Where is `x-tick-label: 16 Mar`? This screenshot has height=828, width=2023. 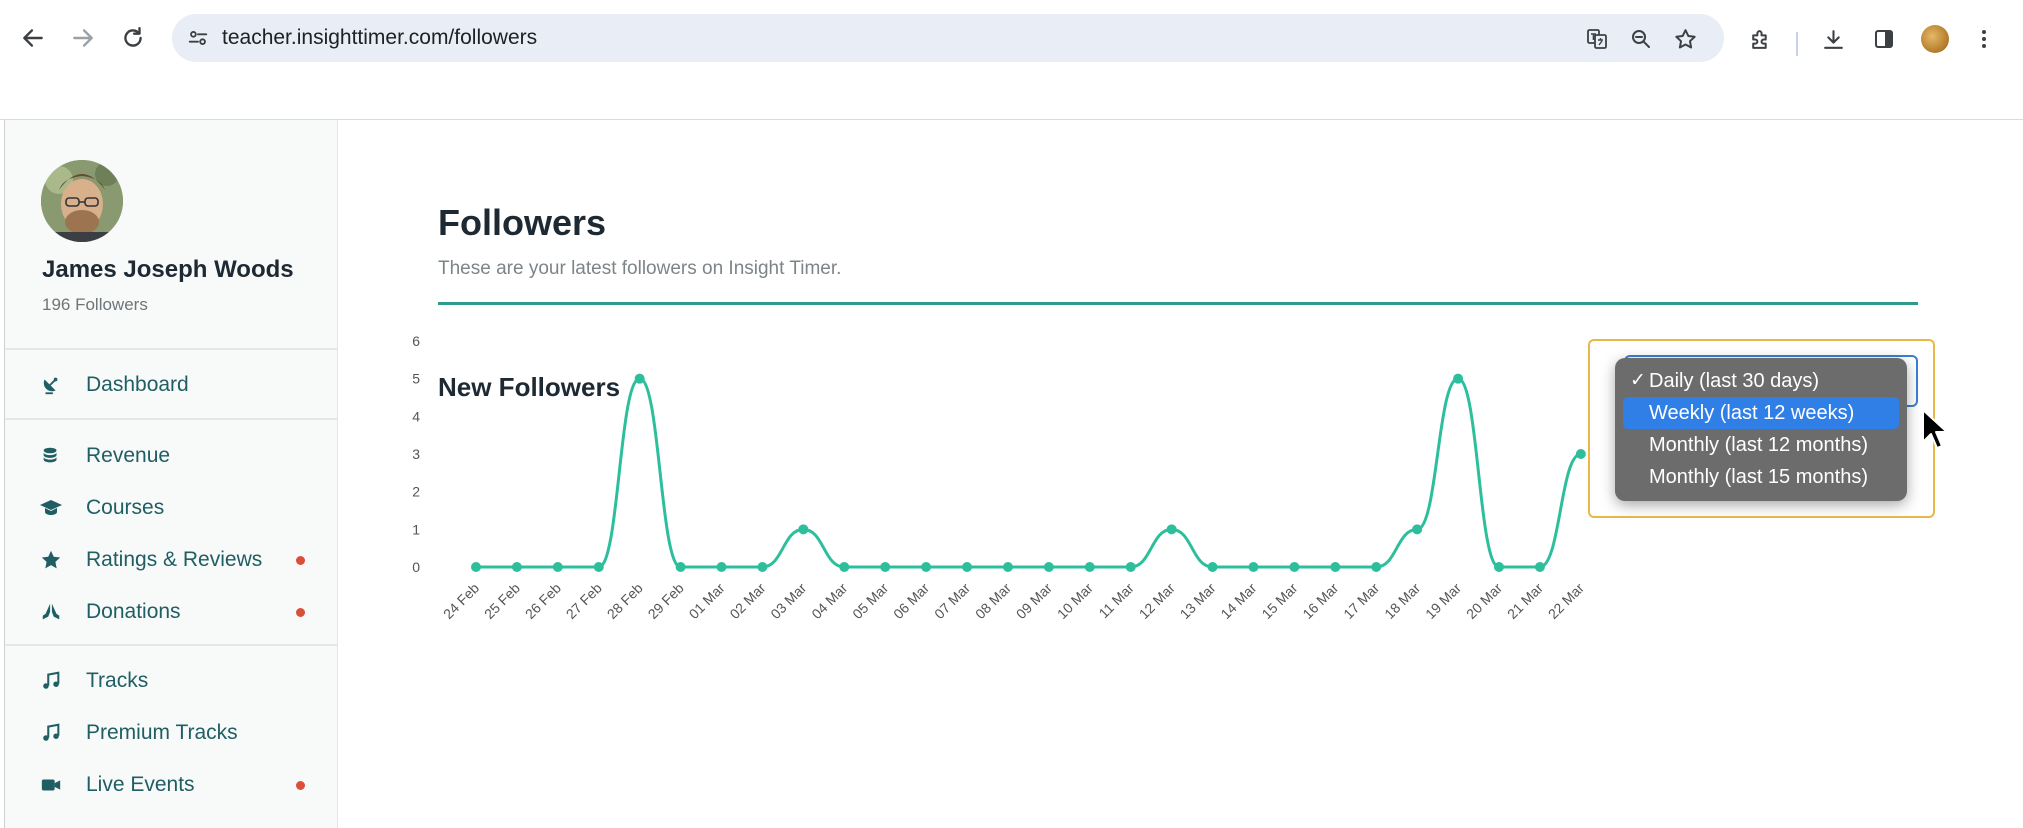 x-tick-label: 16 Mar is located at coordinates (1320, 601).